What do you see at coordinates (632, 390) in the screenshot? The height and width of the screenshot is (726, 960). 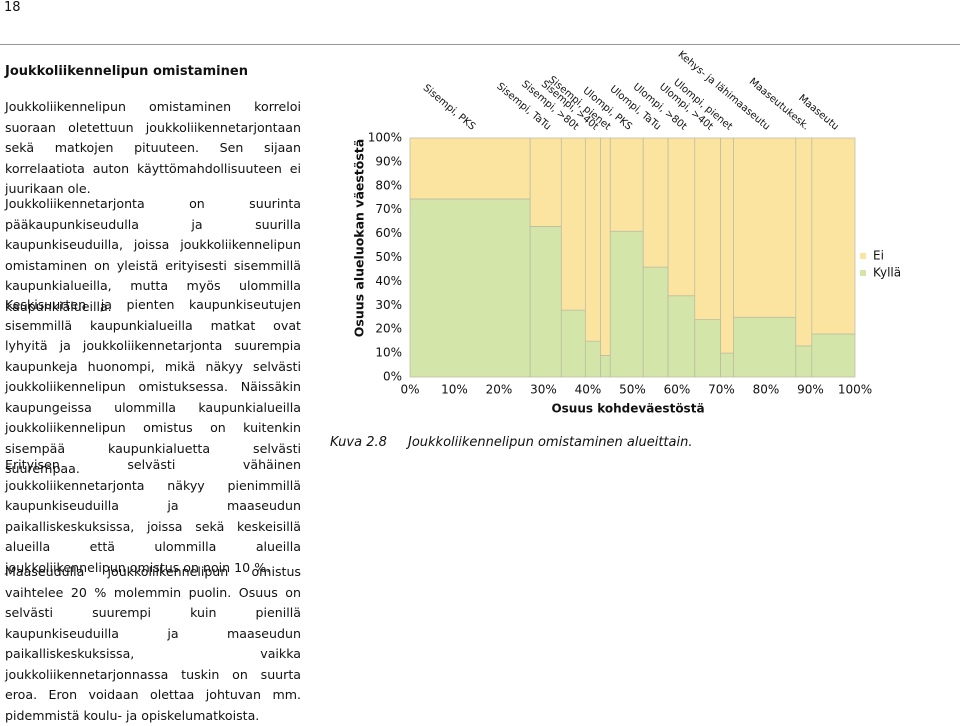 I see `x-tick-label: 50%` at bounding box center [632, 390].